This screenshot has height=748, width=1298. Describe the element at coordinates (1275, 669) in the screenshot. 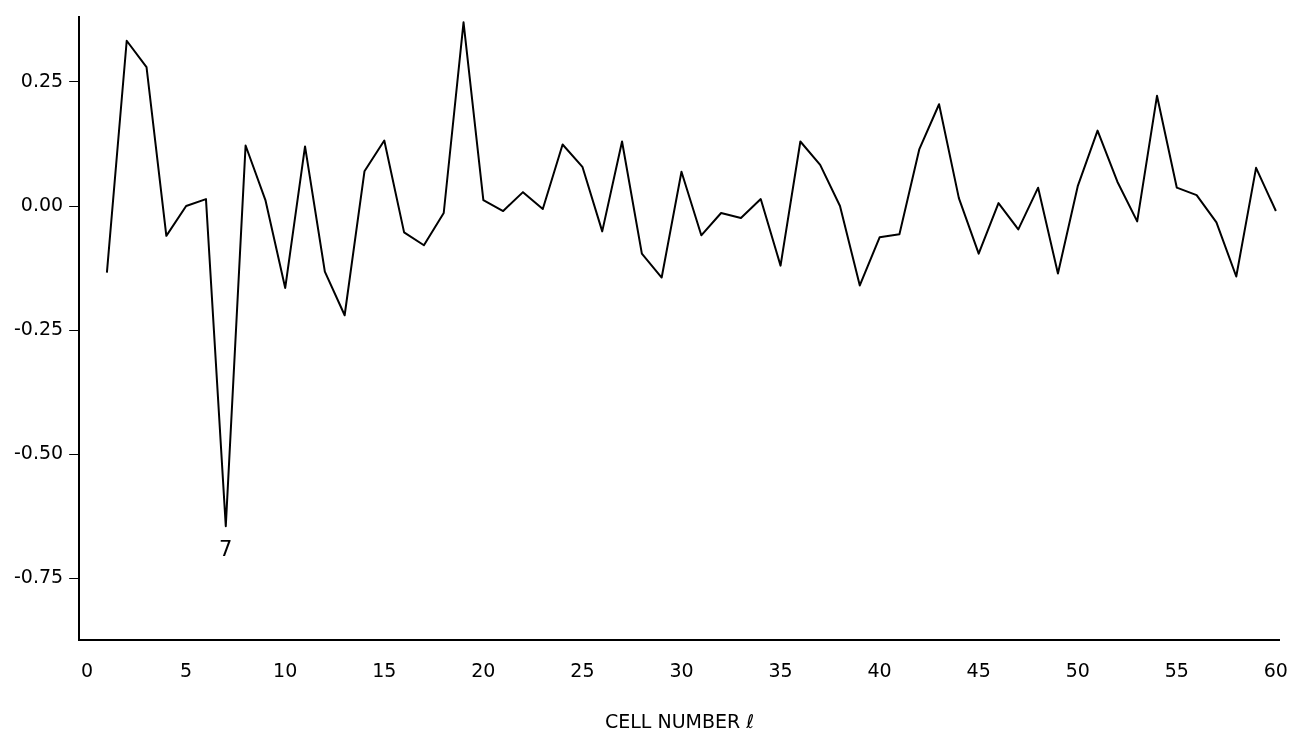

I see `x-tick-label: 60` at that location.